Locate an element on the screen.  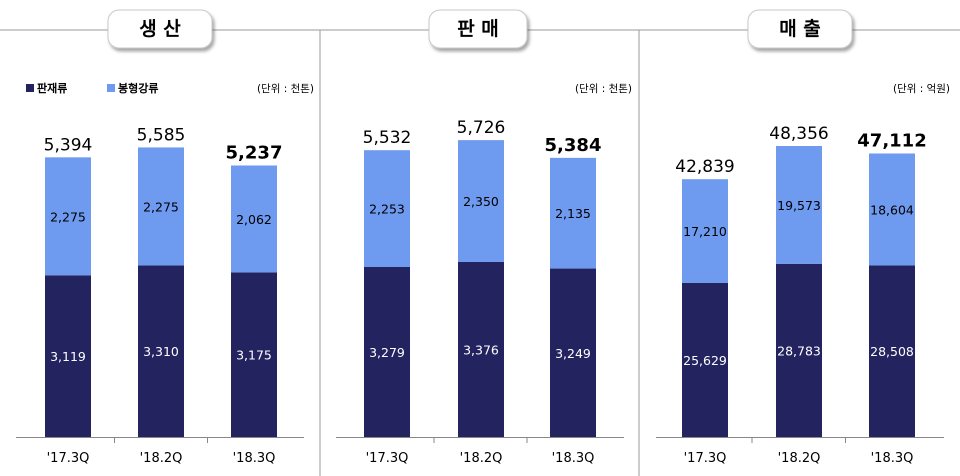
chart-title: 판 매 is located at coordinates (478, 29).